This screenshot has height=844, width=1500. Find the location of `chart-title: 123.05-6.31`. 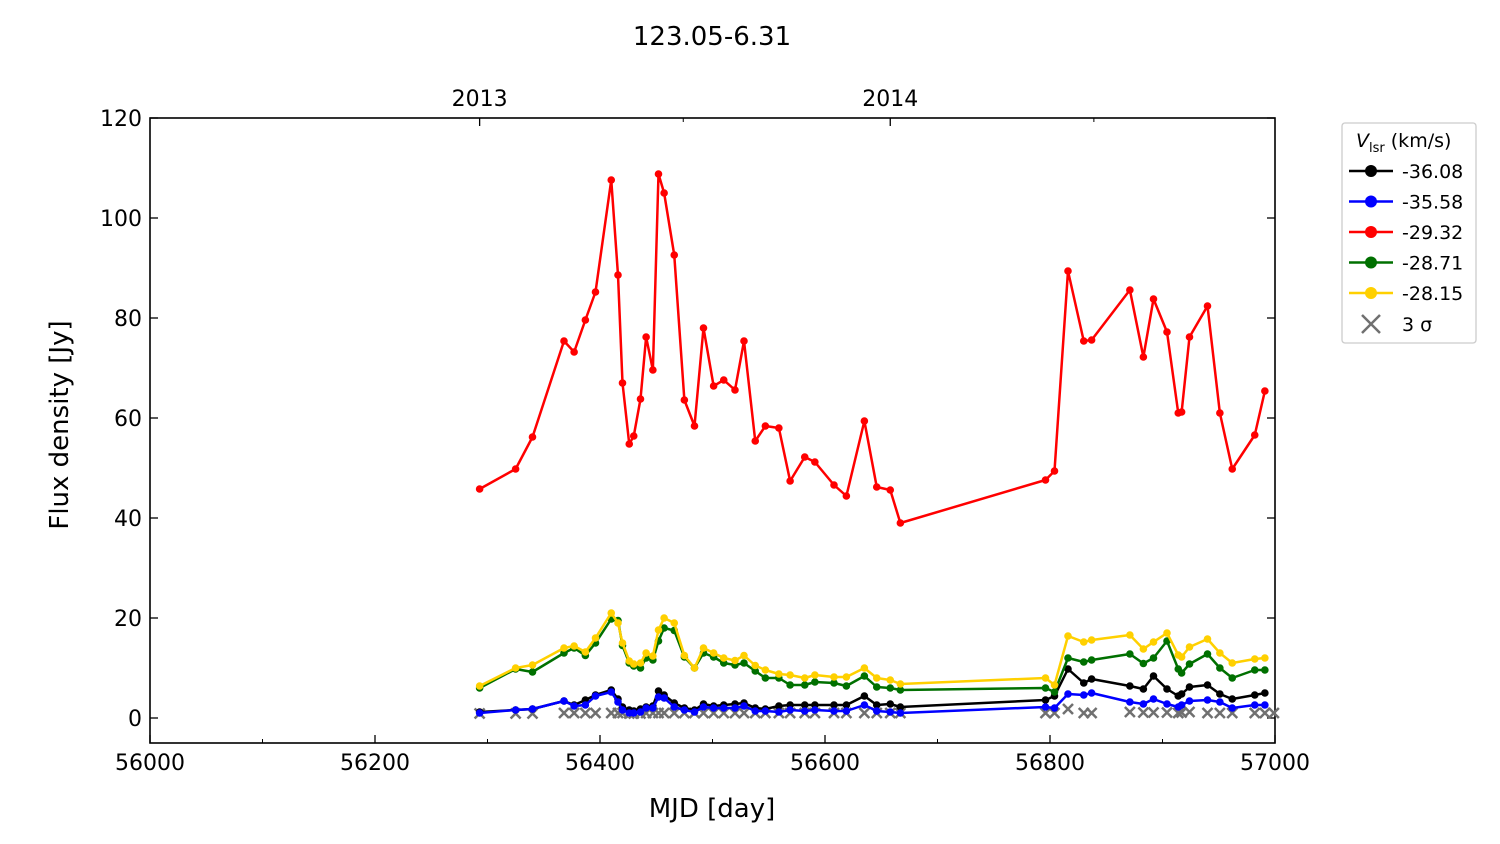

chart-title: 123.05-6.31 is located at coordinates (712, 37).